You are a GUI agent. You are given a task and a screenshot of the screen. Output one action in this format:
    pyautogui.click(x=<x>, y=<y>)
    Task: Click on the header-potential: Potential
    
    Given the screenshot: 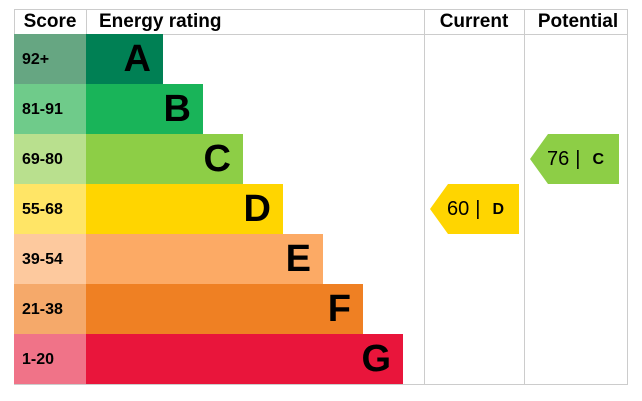 What is the action you would take?
    pyautogui.click(x=578, y=21)
    